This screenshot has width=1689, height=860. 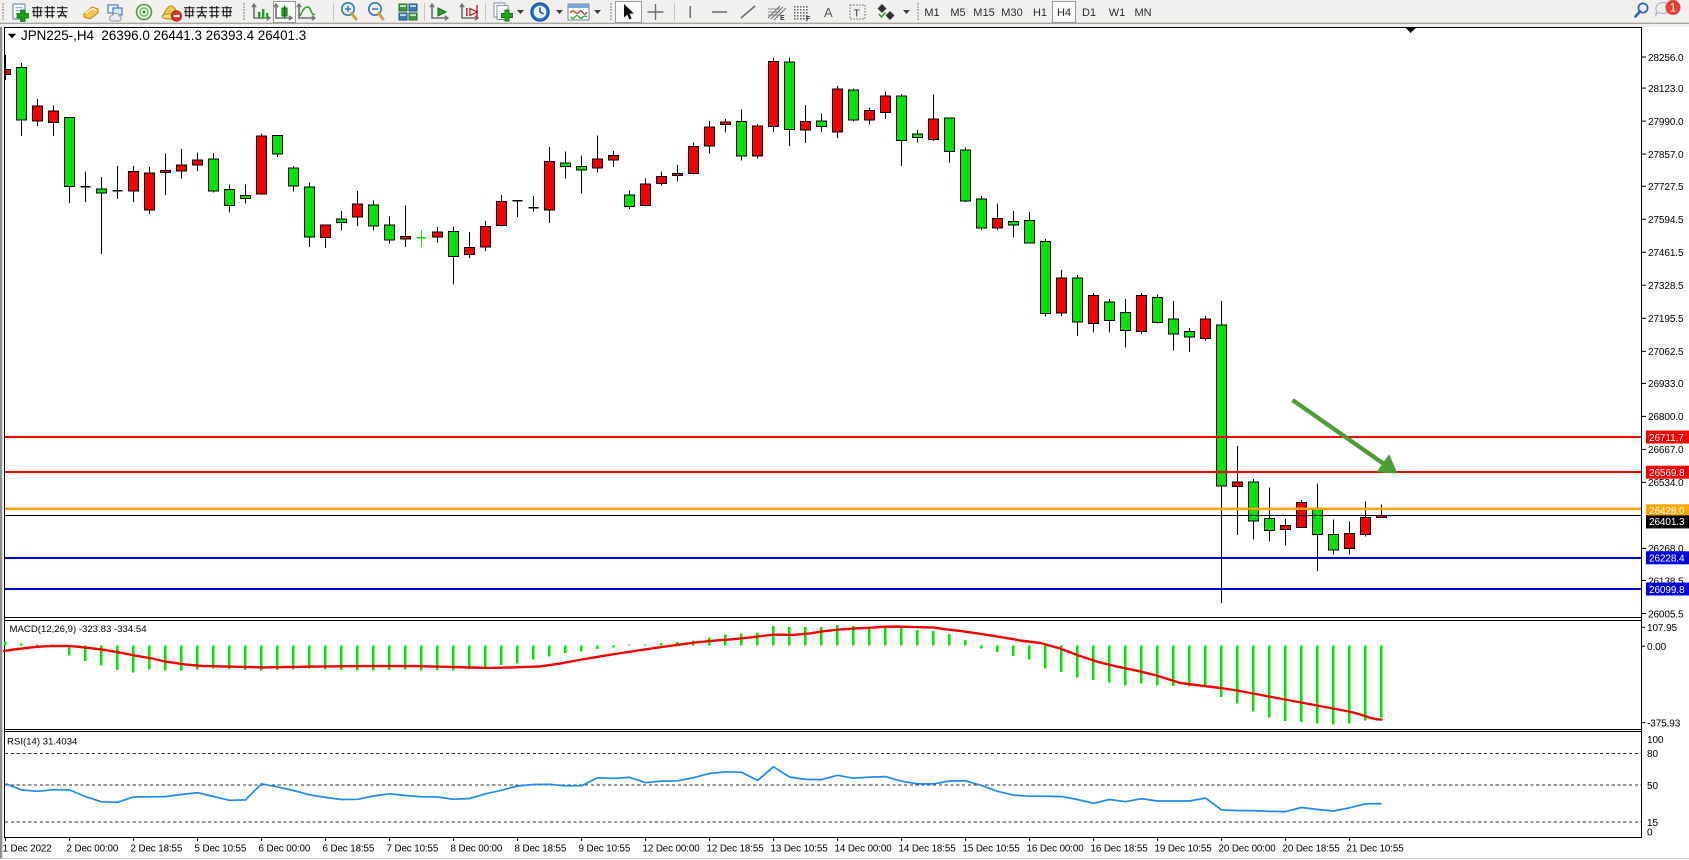 What do you see at coordinates (1376, 848) in the screenshot?
I see `svg-text: 21 Dec 10:55` at bounding box center [1376, 848].